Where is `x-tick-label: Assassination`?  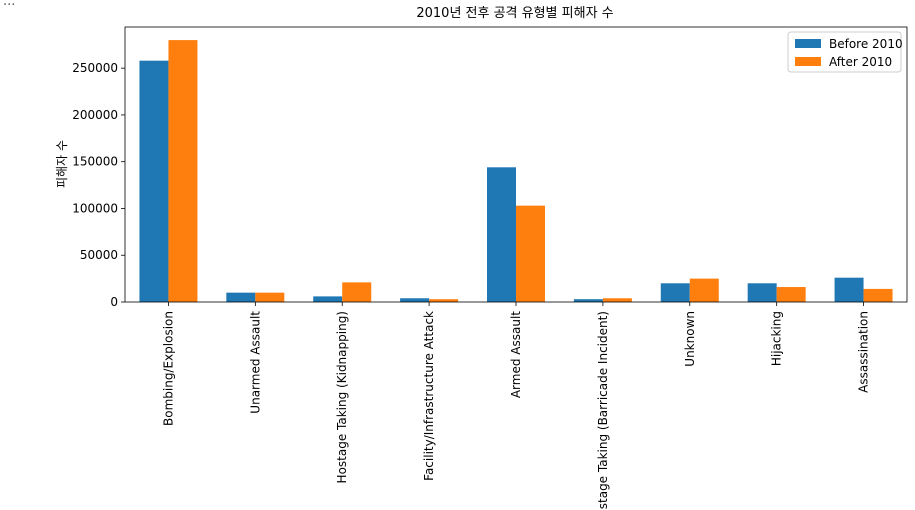
x-tick-label: Assassination is located at coordinates (864, 352).